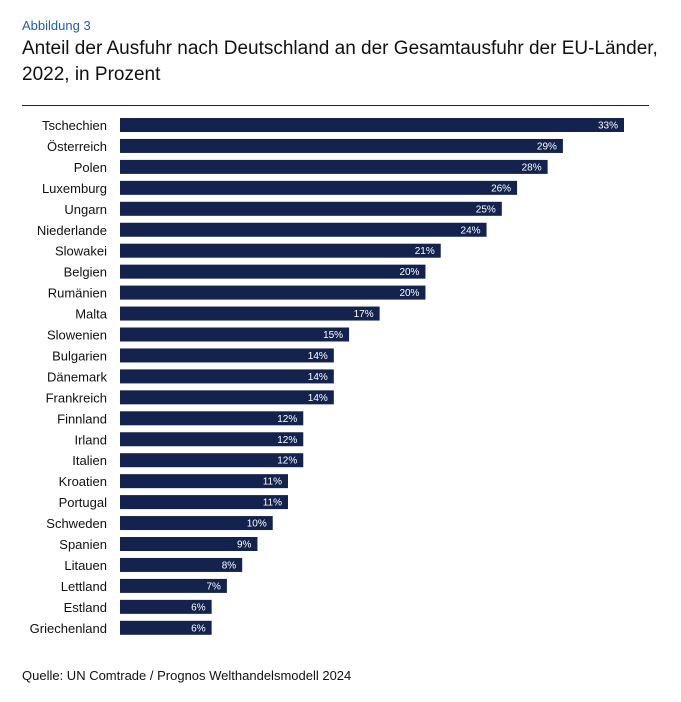  What do you see at coordinates (72, 230) in the screenshot?
I see `category-label: Niederlande` at bounding box center [72, 230].